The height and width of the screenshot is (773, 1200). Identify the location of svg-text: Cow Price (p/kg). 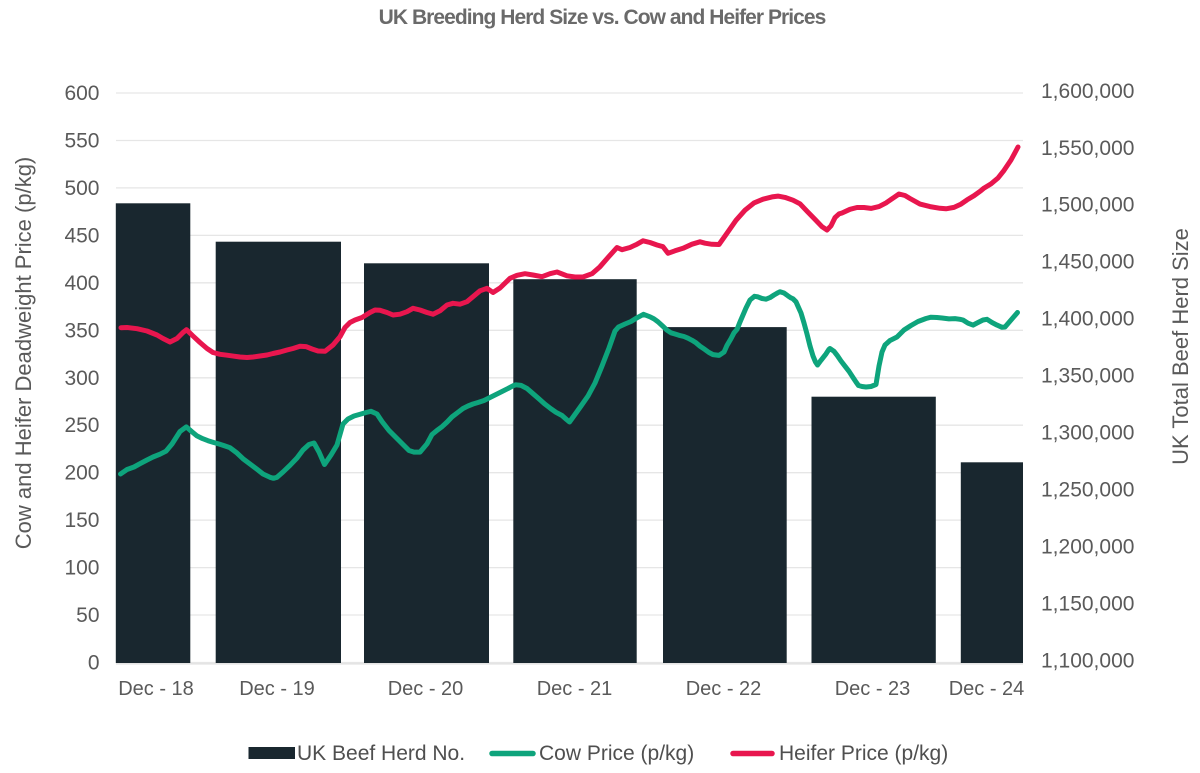
(616, 753).